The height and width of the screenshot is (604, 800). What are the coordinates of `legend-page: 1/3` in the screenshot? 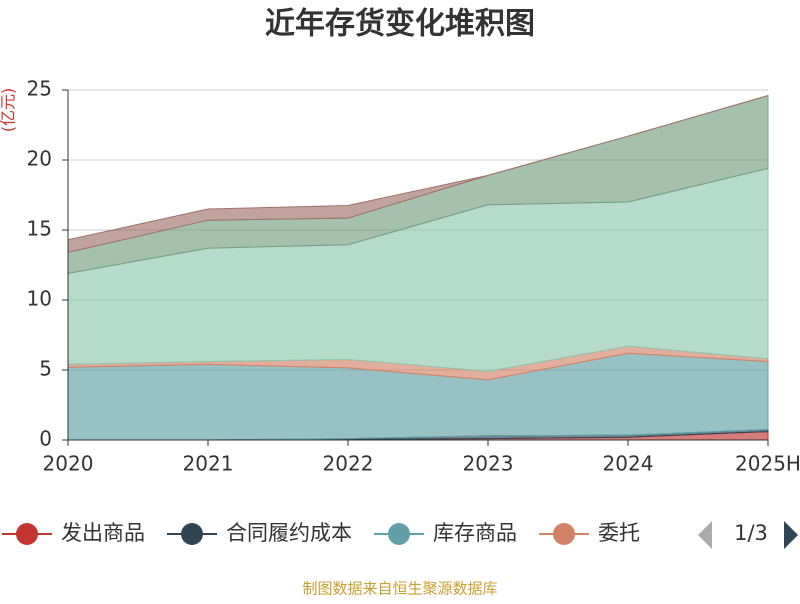 It's located at (751, 533).